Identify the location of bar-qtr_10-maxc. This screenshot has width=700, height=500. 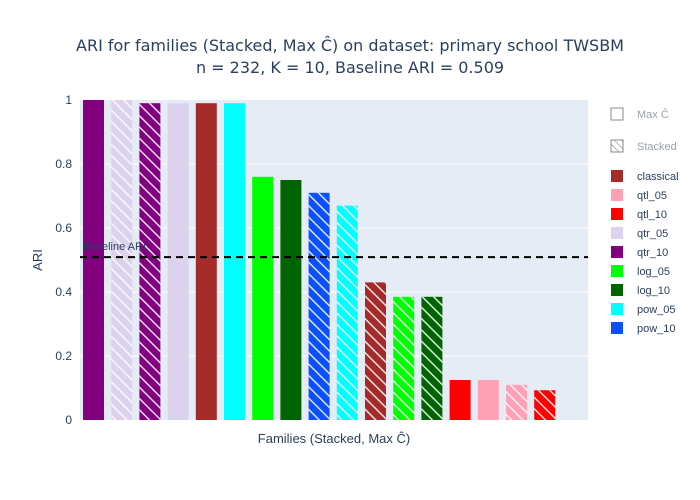
(93, 260).